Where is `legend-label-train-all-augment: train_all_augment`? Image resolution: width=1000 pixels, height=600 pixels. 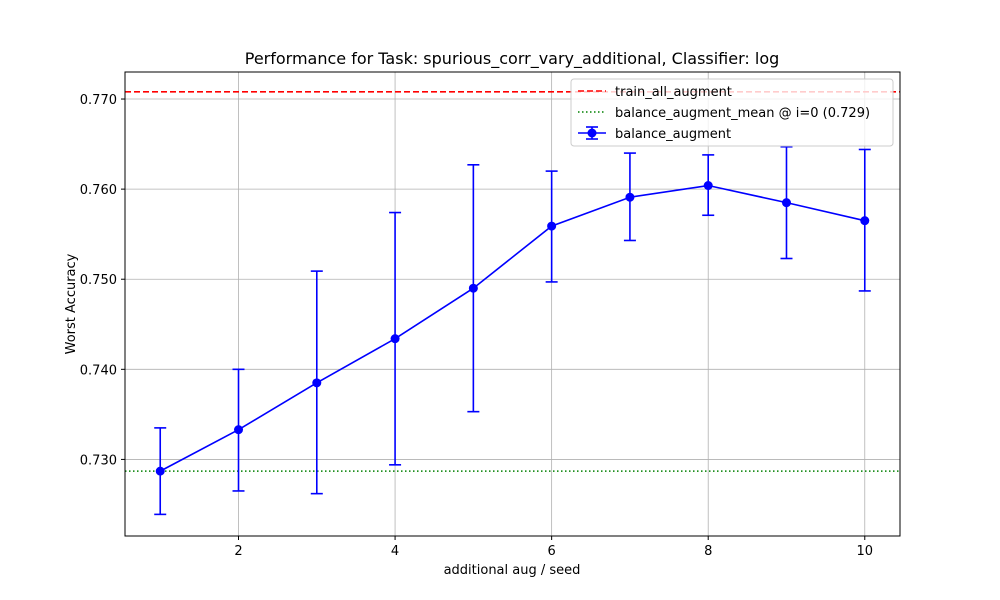 legend-label-train-all-augment: train_all_augment is located at coordinates (673, 92).